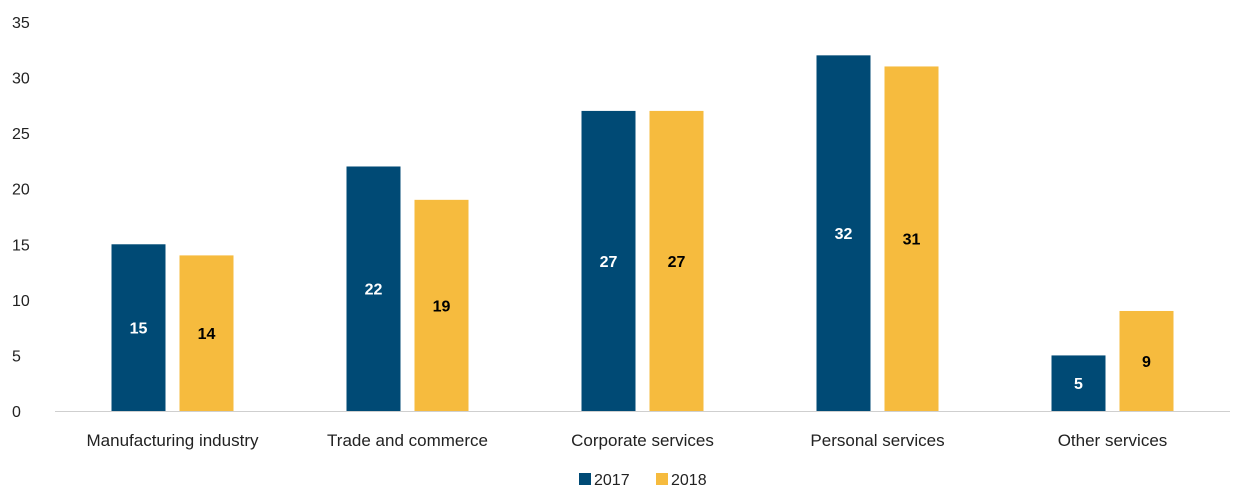  I want to click on x-category-label: Manufacturing industry, so click(173, 440).